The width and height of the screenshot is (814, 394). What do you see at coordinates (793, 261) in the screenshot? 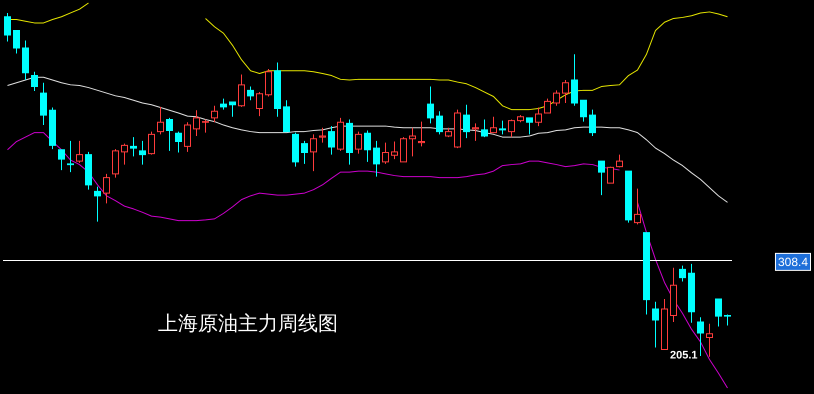
I see `text: 308.4` at bounding box center [793, 261].